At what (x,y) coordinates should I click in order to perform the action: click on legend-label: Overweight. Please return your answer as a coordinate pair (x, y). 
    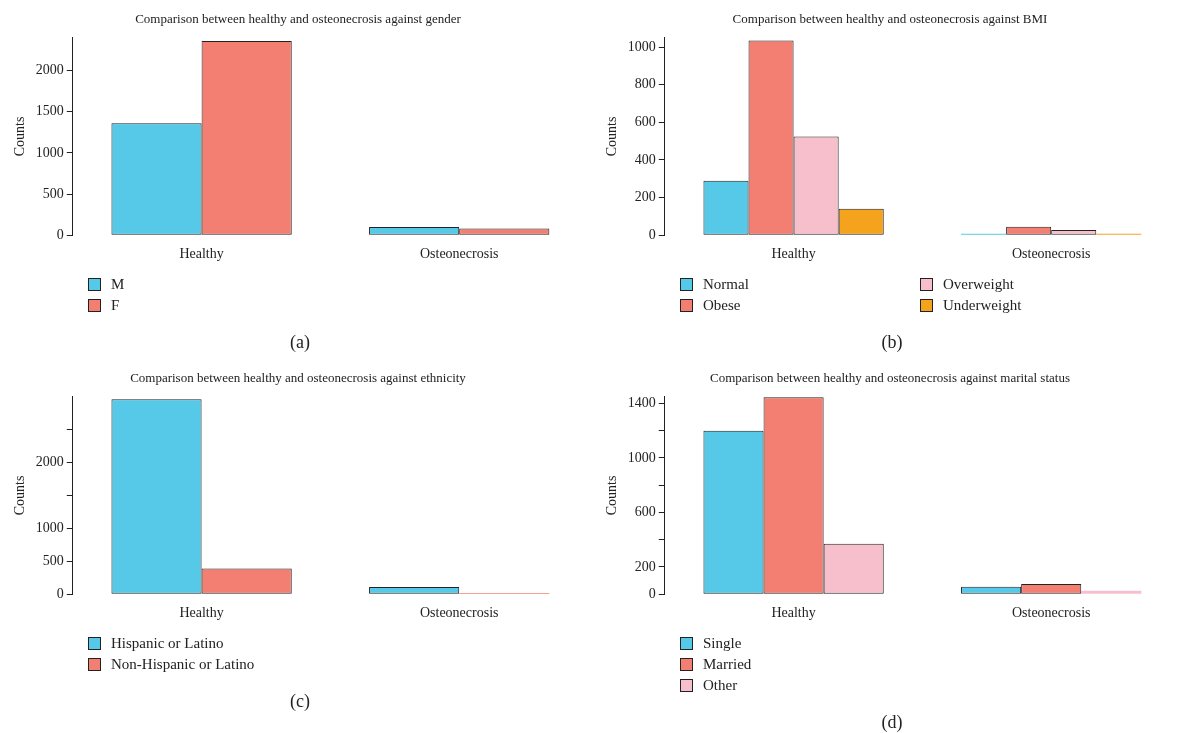
    Looking at the image, I should click on (978, 284).